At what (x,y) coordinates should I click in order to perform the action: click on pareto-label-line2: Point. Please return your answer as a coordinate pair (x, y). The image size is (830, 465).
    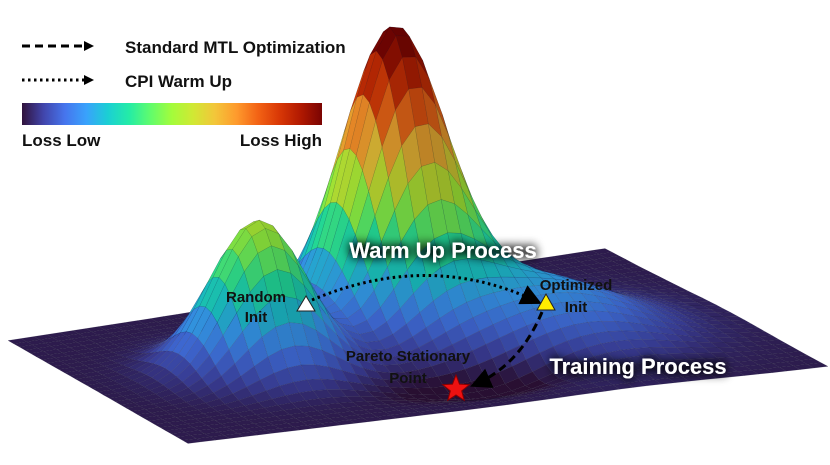
    Looking at the image, I should click on (408, 378).